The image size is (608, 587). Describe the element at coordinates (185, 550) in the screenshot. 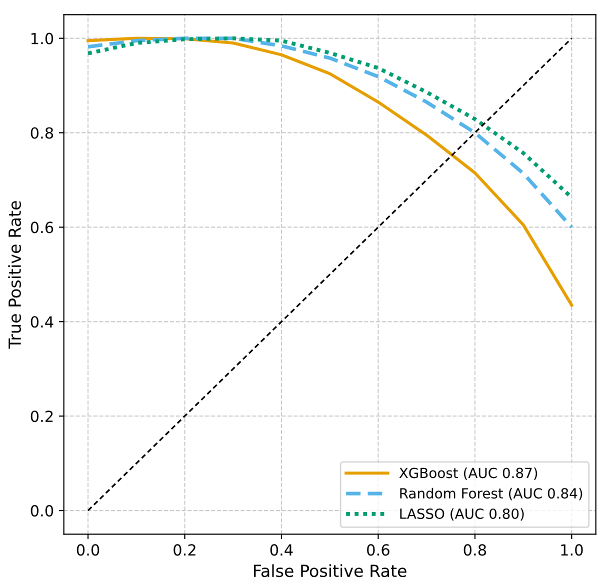

I see `x-tick-label: 0.2` at that location.